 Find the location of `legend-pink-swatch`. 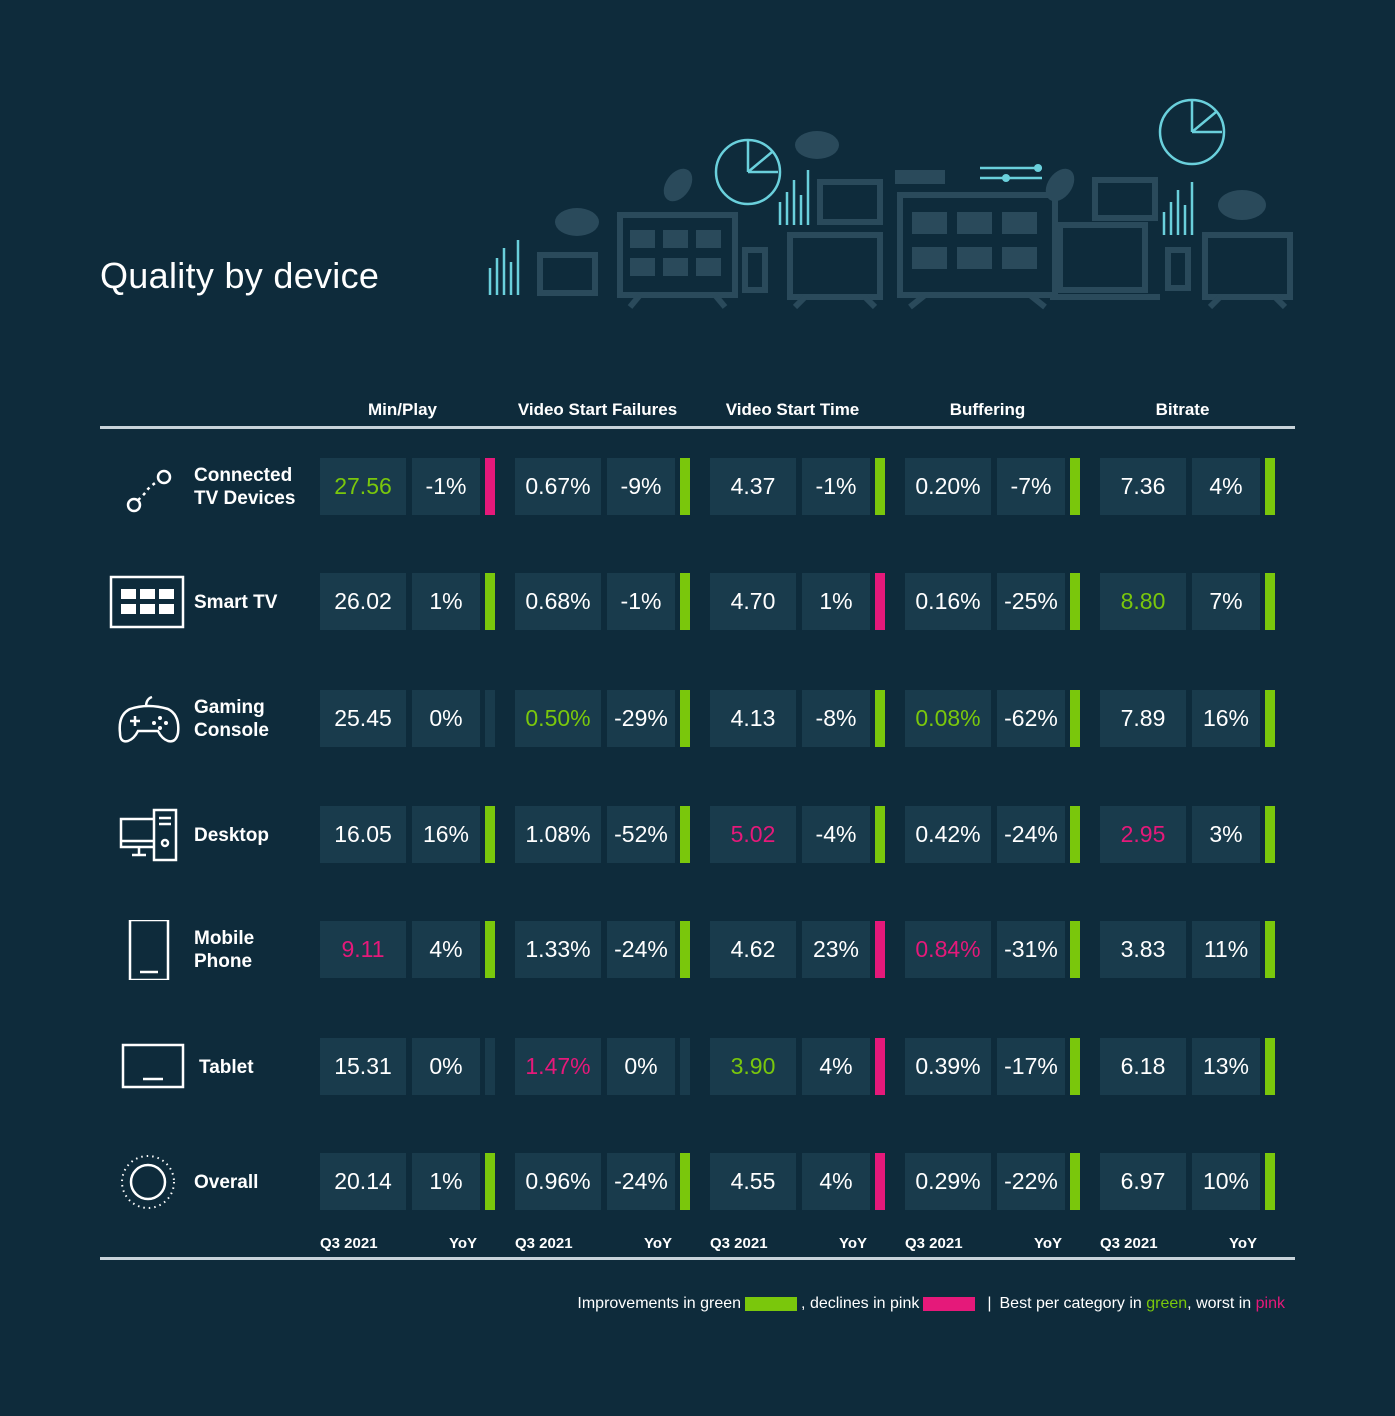

legend-pink-swatch is located at coordinates (949, 1304).